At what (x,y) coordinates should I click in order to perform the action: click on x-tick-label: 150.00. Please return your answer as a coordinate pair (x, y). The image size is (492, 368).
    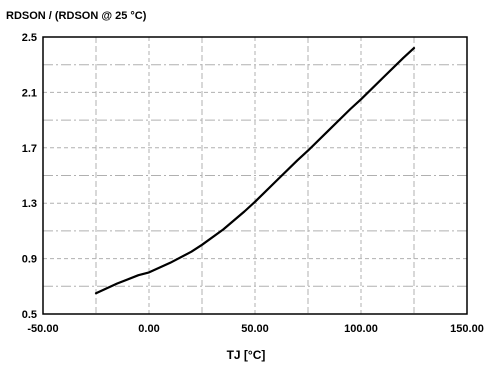
    Looking at the image, I should click on (467, 329).